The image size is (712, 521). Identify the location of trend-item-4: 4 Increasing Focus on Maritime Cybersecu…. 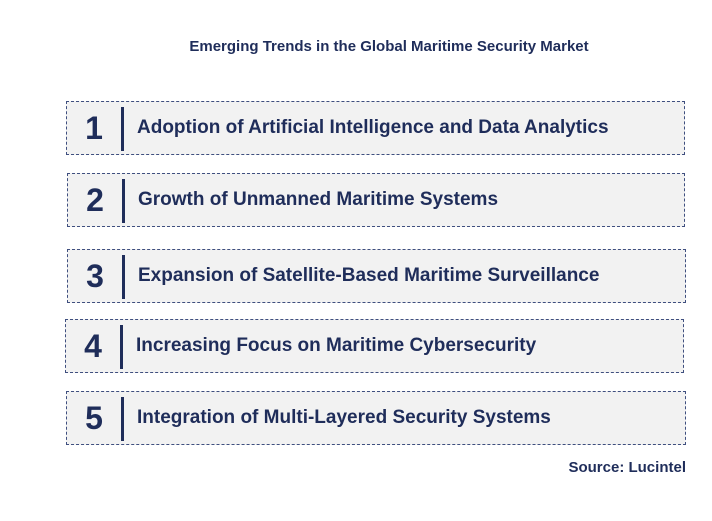
(374, 346).